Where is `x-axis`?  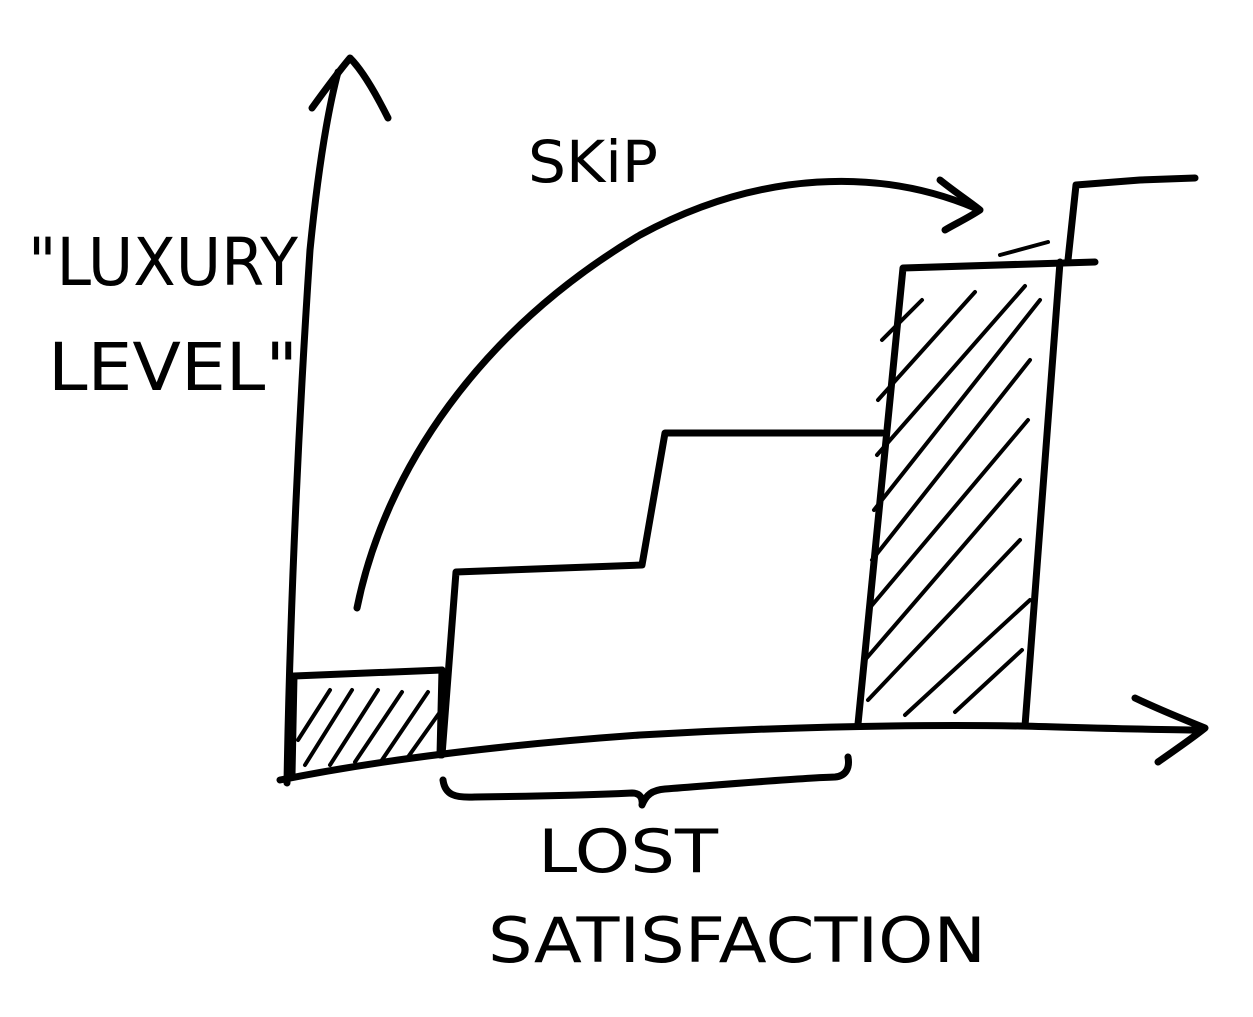 x-axis is located at coordinates (742, 739).